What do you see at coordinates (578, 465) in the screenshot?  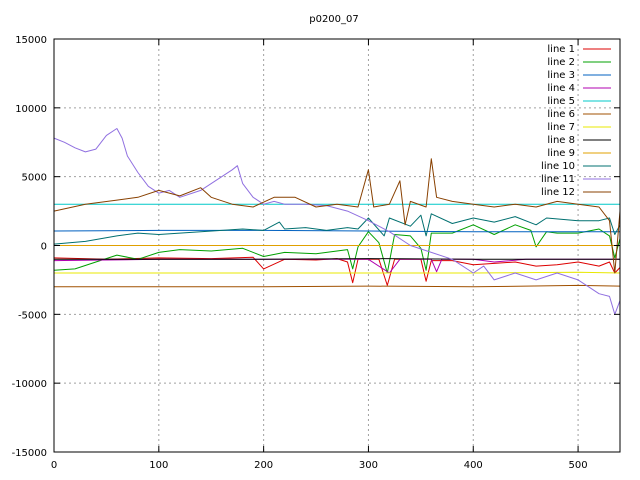 I see `x-tick-label: 500` at bounding box center [578, 465].